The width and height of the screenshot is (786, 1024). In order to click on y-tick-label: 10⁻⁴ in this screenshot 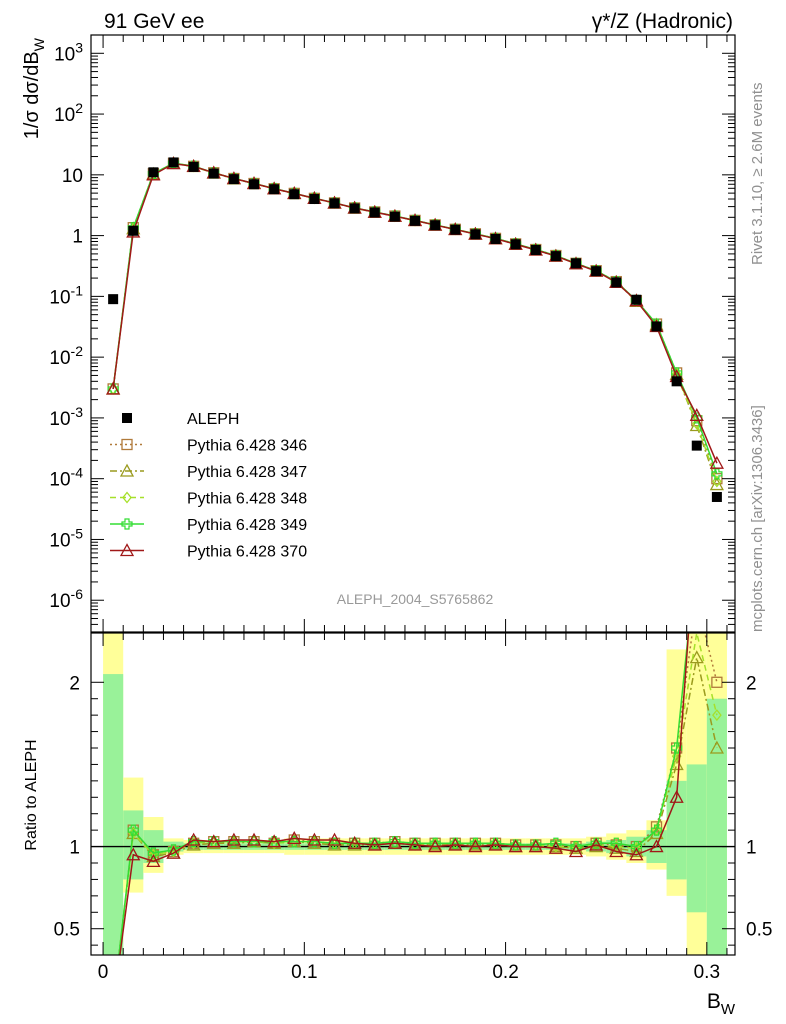, I will do `click(66, 478)`.